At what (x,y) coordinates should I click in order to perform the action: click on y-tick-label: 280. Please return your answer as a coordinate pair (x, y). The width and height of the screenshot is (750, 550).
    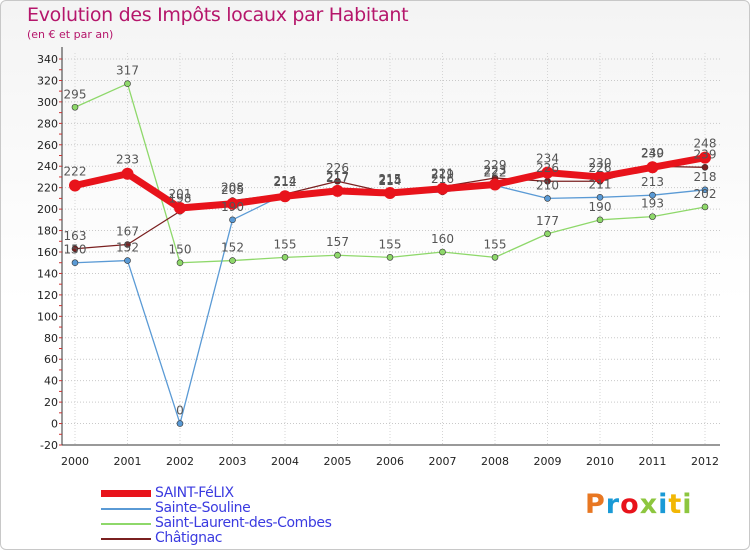
    Looking at the image, I should click on (47, 123).